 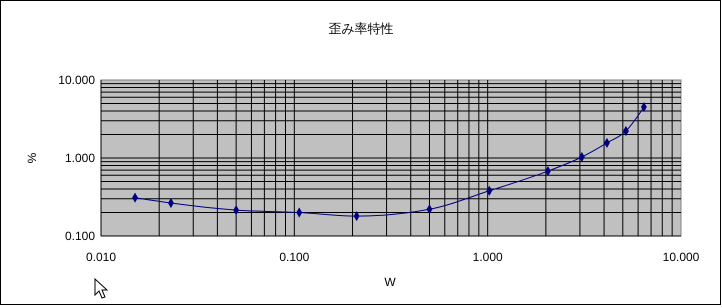 What do you see at coordinates (488, 257) in the screenshot?
I see `x-tick-label: 1.000` at bounding box center [488, 257].